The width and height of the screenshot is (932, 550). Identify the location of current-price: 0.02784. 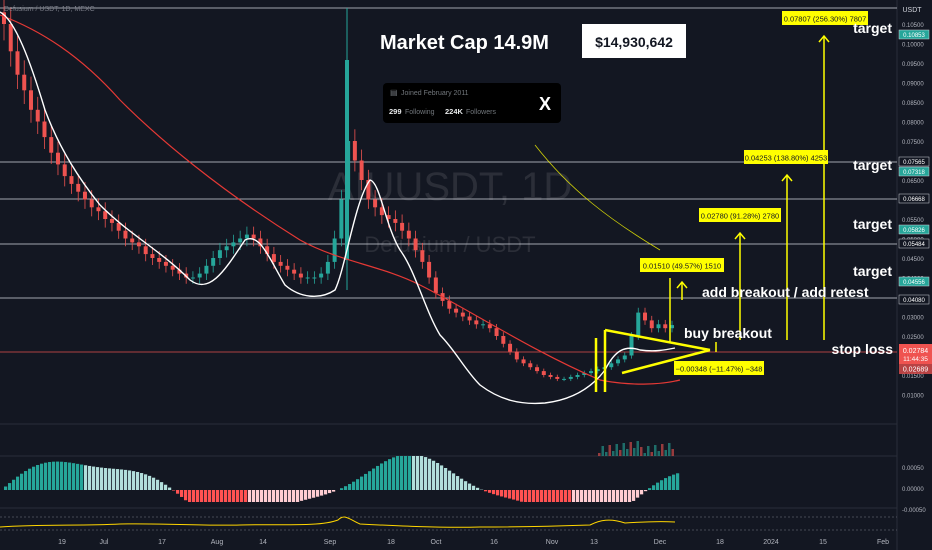
(915, 351).